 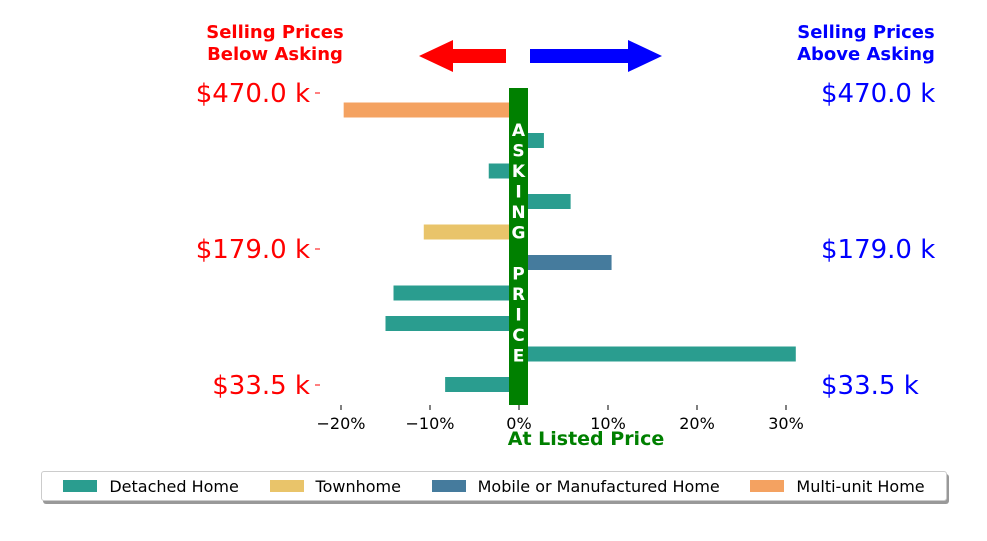 What do you see at coordinates (519, 357) in the screenshot?
I see `asking-letter: E` at bounding box center [519, 357].